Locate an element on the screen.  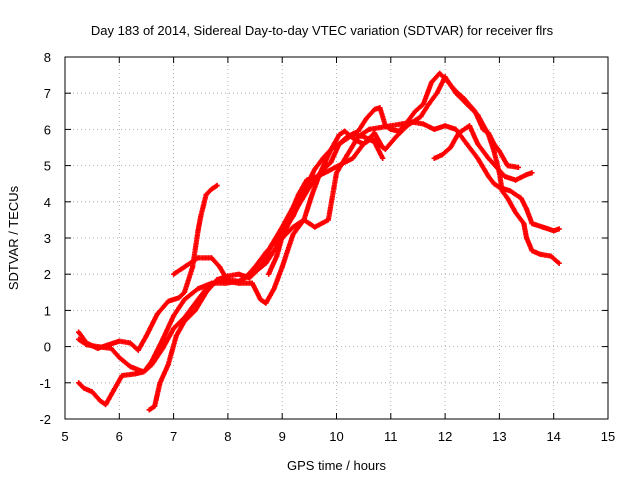
x-tick-label: 14 is located at coordinates (553, 436).